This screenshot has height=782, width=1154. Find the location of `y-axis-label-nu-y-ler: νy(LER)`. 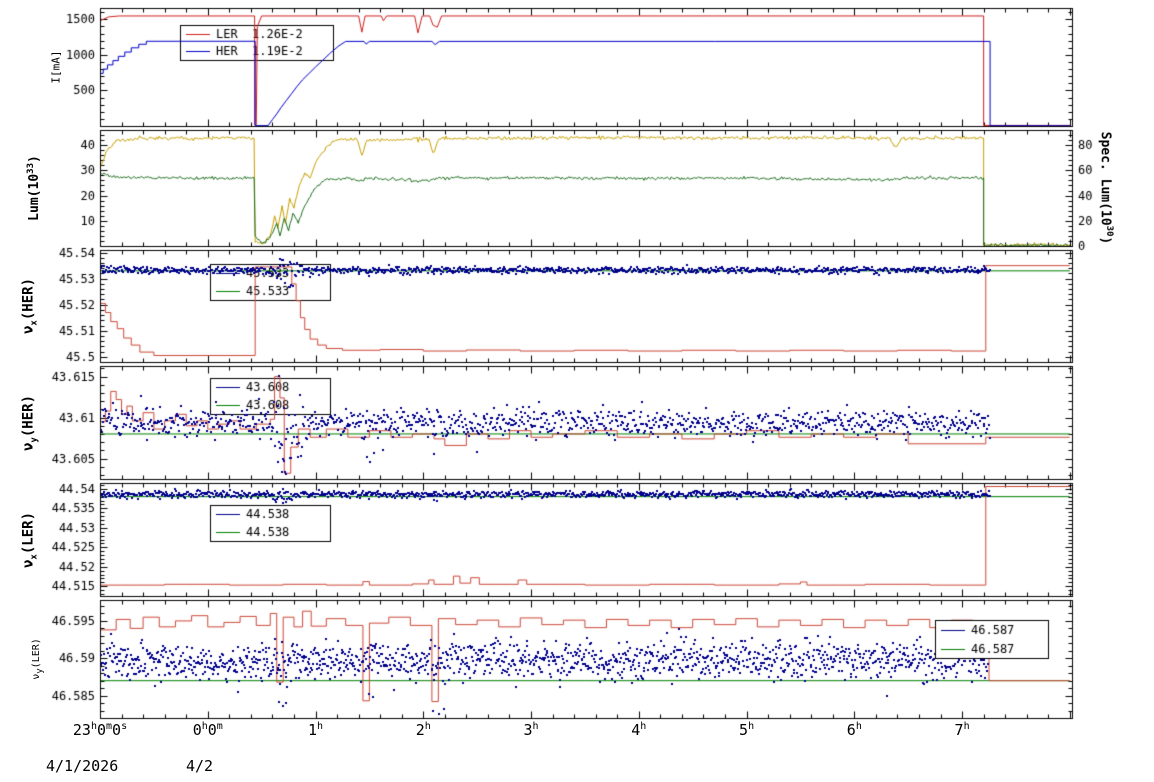

y-axis-label-nu-y-ler: νy(LER) is located at coordinates (38, 659).